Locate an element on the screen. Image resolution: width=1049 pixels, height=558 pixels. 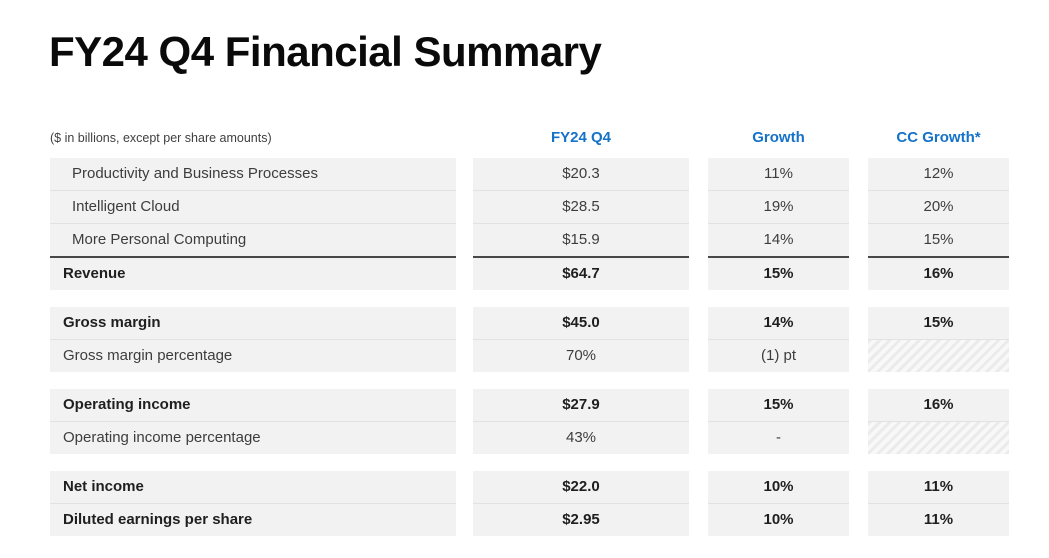
value-cell-growth: 19% is located at coordinates (778, 207).